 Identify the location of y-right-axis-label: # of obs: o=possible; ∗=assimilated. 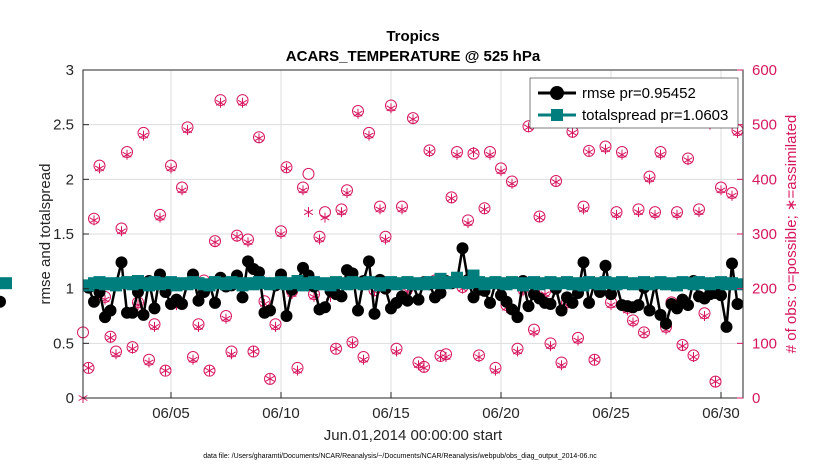
(791, 234).